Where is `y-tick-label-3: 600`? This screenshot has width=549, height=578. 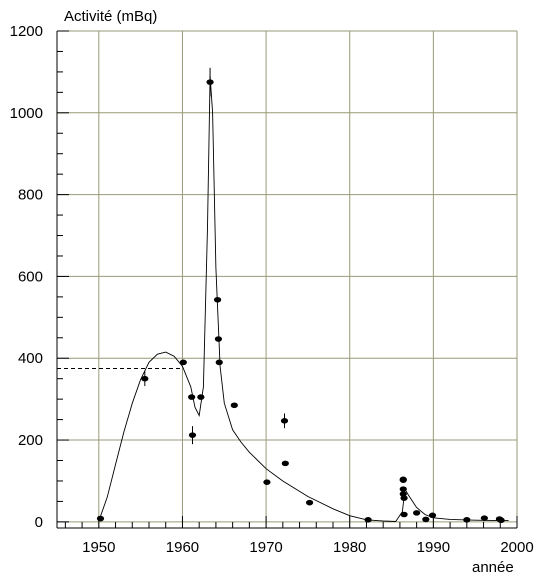
y-tick-label-3: 600 is located at coordinates (30, 276).